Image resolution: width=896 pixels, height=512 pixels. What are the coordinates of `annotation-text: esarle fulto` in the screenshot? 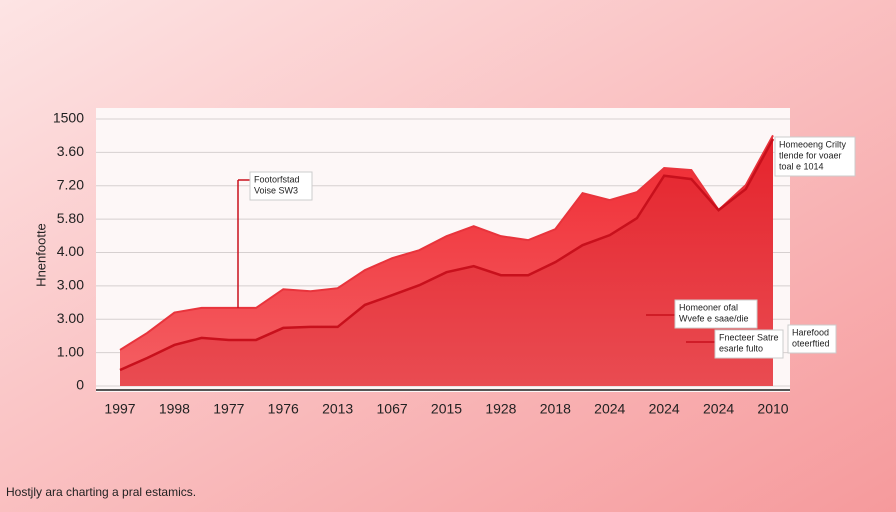 It's located at (741, 348).